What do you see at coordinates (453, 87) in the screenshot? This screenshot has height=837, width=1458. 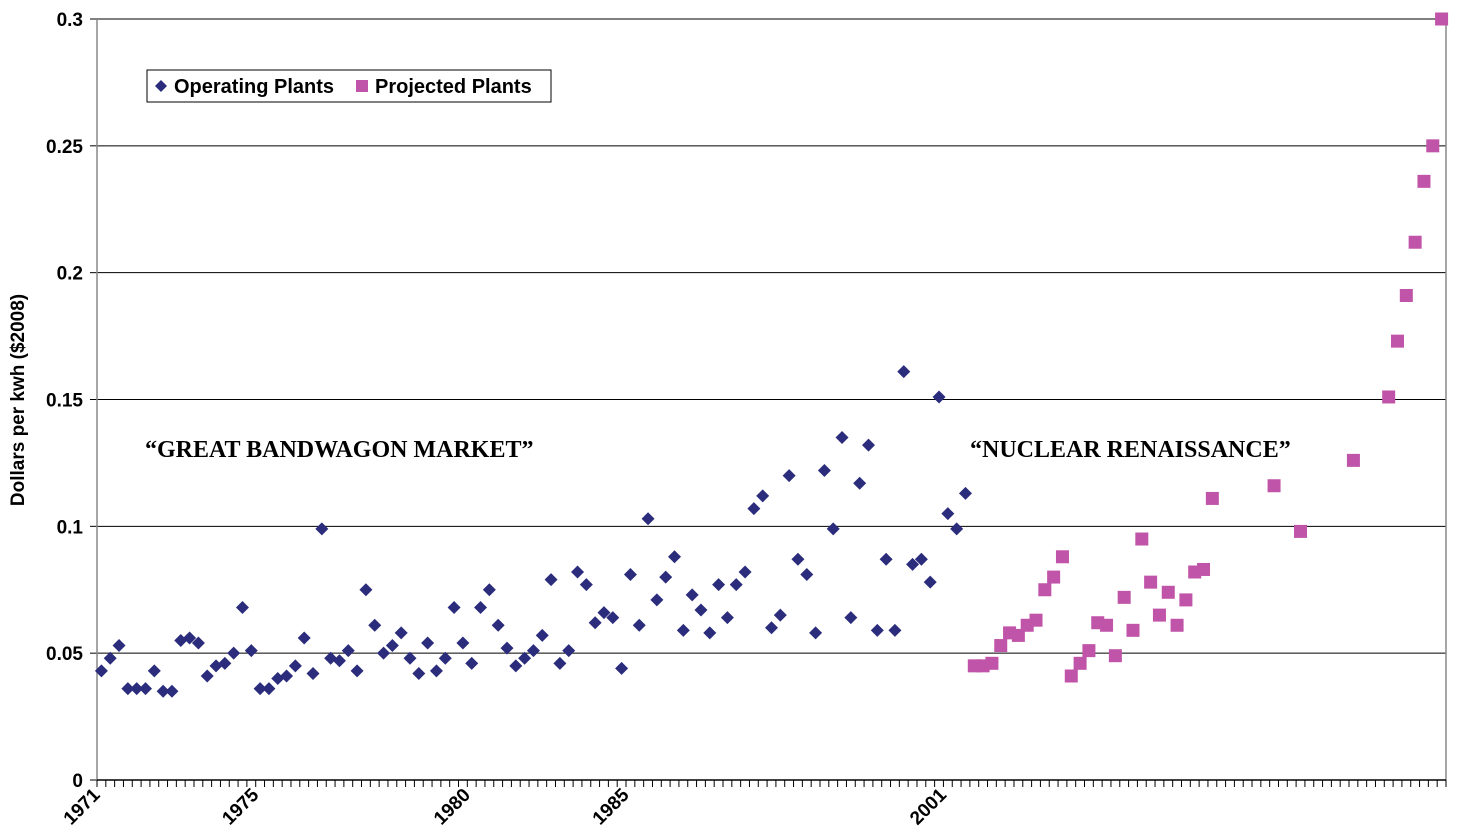 I see `legend-label-projected: Projected Plants` at bounding box center [453, 87].